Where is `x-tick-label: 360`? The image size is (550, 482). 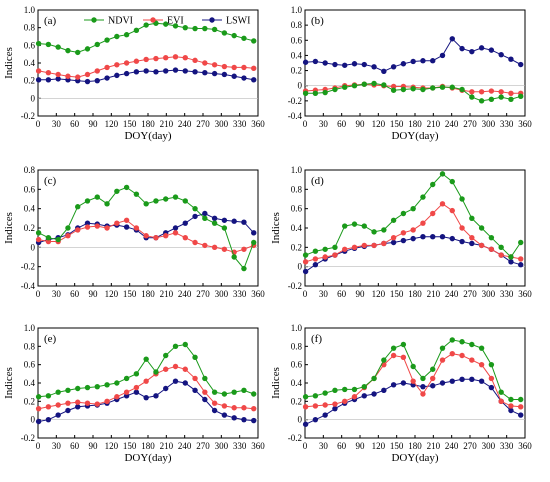
x-tick-label: 360 is located at coordinates (258, 294).